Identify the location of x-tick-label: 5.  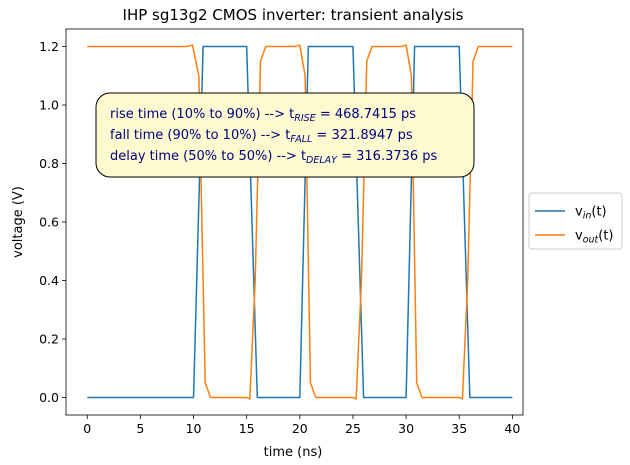
(140, 428).